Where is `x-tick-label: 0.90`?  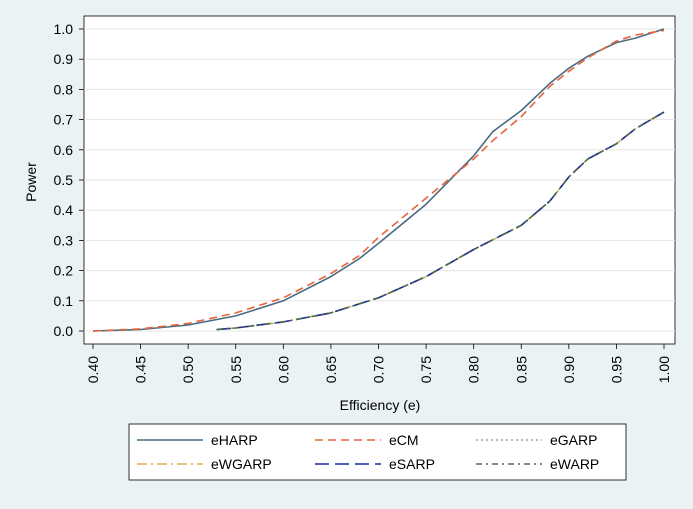 x-tick-label: 0.90 is located at coordinates (569, 369).